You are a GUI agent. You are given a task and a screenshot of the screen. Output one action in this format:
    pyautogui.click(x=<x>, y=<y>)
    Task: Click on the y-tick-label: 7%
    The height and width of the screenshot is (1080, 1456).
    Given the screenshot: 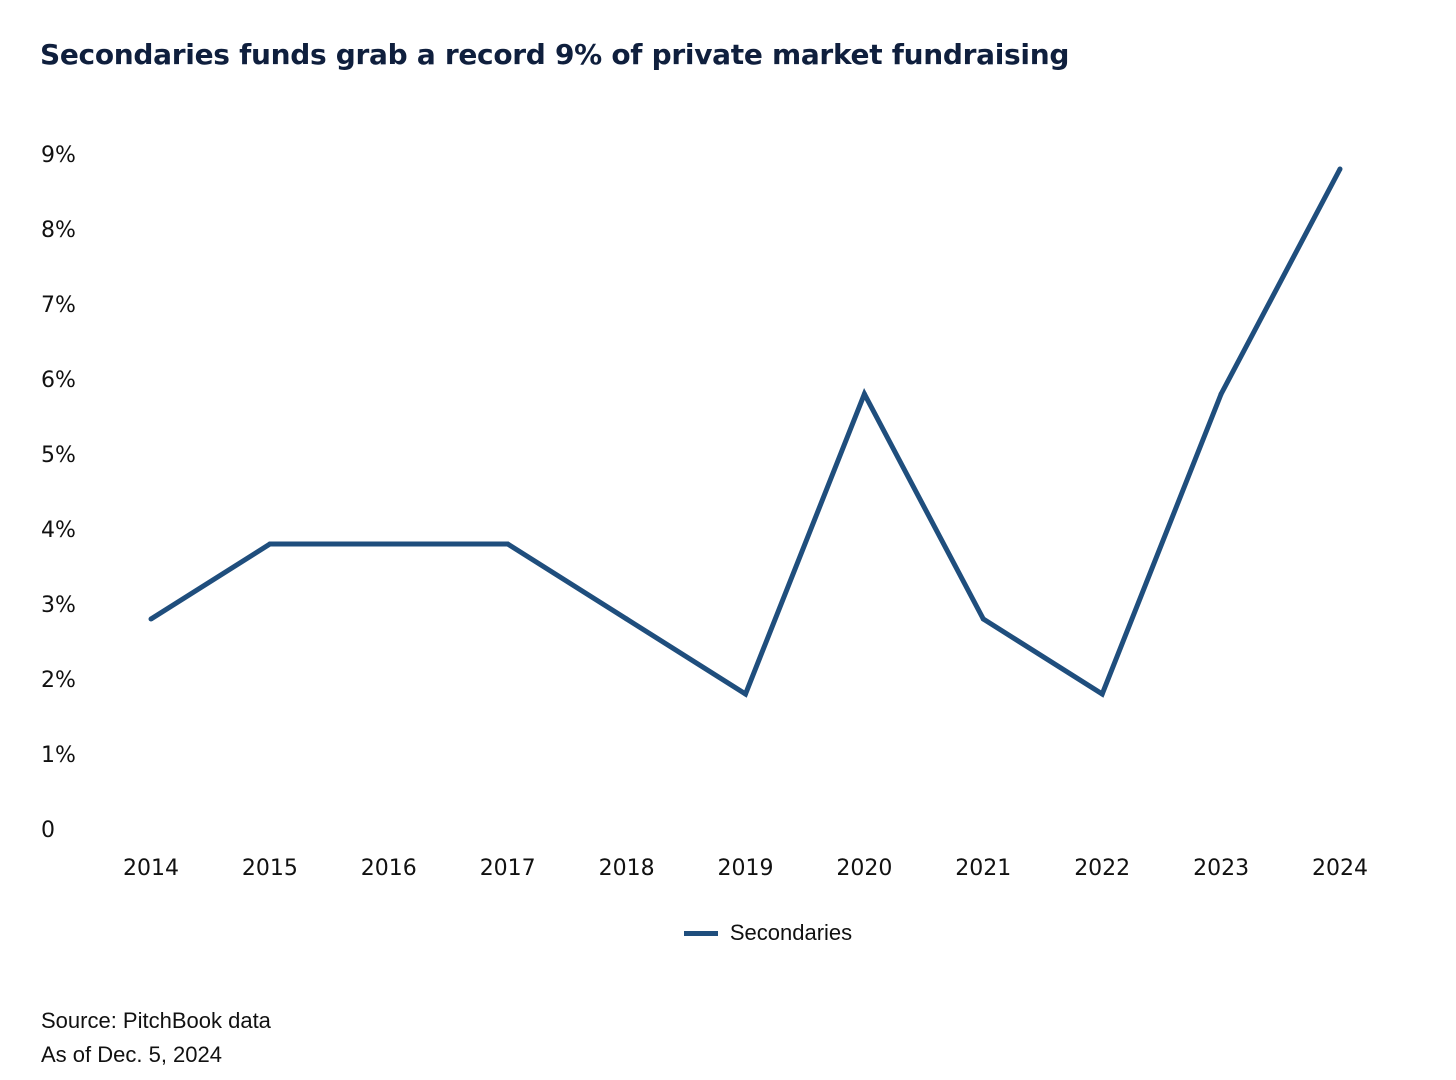 What is the action you would take?
    pyautogui.click(x=58, y=305)
    